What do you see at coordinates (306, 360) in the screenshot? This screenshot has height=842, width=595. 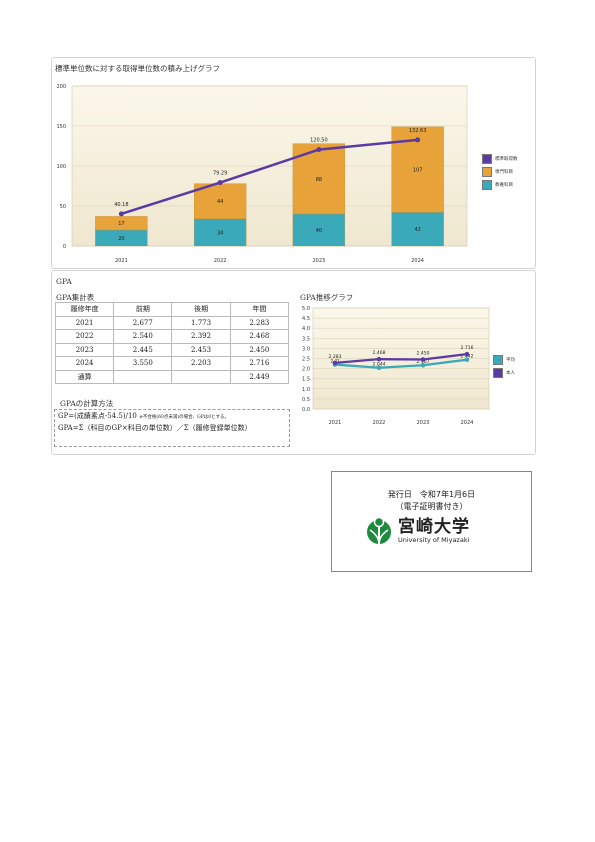 I see `y-tick-label: 2.5` at bounding box center [306, 360].